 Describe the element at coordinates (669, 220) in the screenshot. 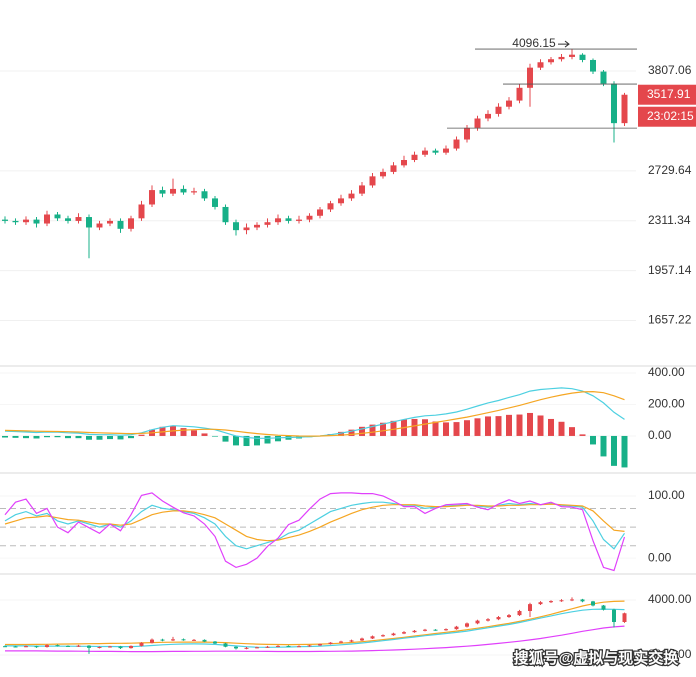

I see `y-tick-label: 2311.34` at that location.